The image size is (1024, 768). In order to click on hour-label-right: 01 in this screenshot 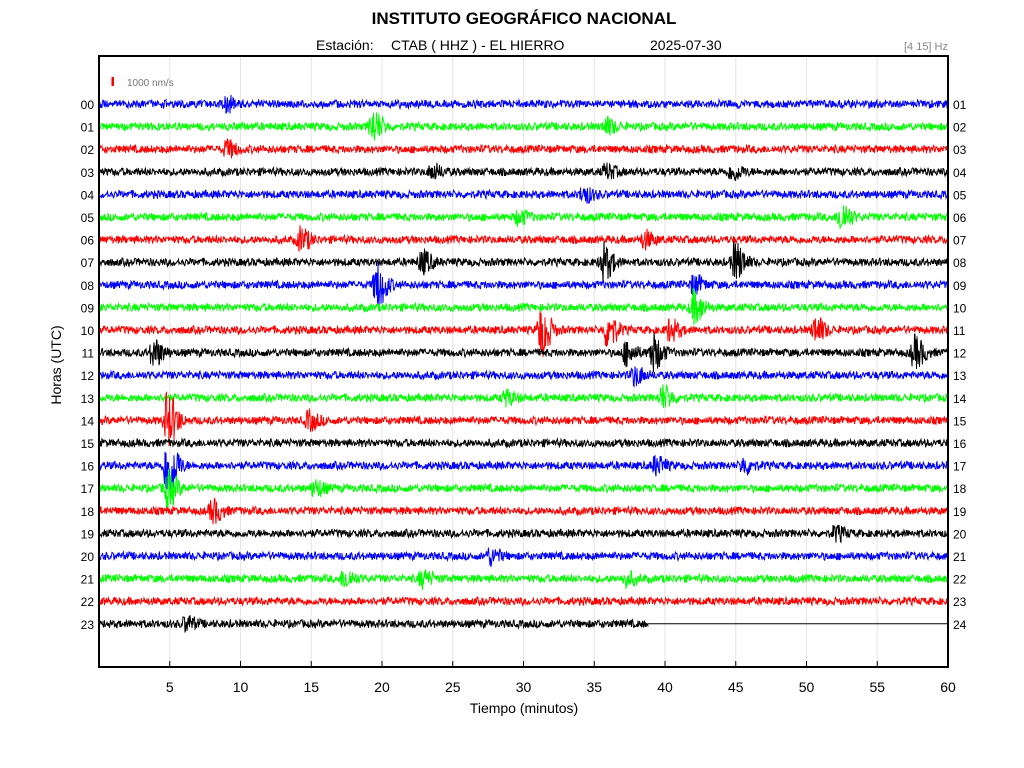, I will do `click(960, 105)`.